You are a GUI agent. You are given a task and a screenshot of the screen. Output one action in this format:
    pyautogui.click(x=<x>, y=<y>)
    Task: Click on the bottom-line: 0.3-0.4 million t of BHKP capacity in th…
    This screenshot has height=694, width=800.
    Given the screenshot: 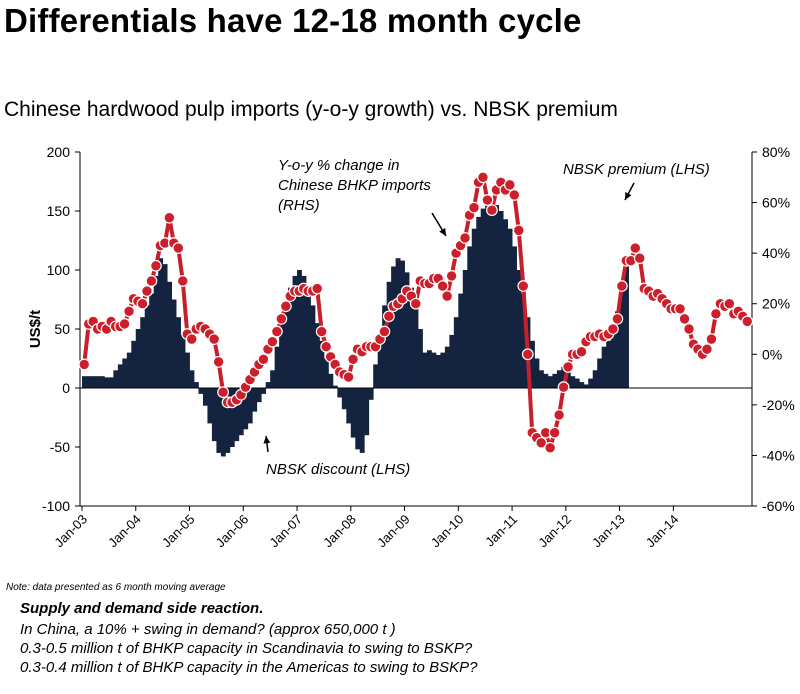 What is the action you would take?
    pyautogui.click(x=249, y=667)
    